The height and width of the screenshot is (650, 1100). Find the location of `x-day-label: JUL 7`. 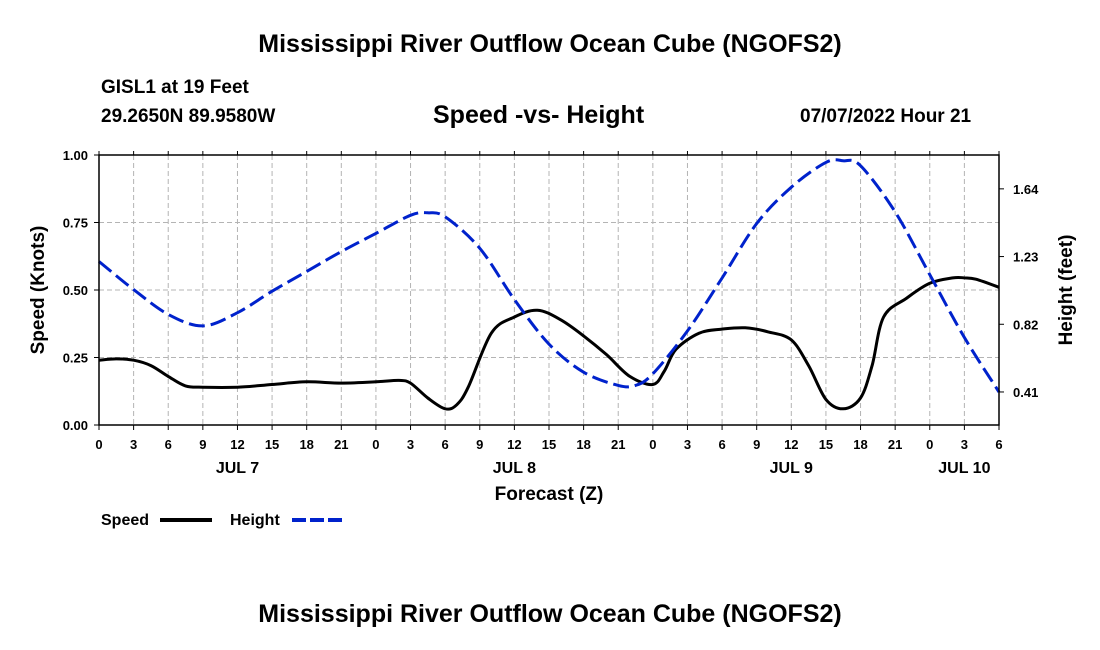

x-day-label: JUL 7 is located at coordinates (237, 468).